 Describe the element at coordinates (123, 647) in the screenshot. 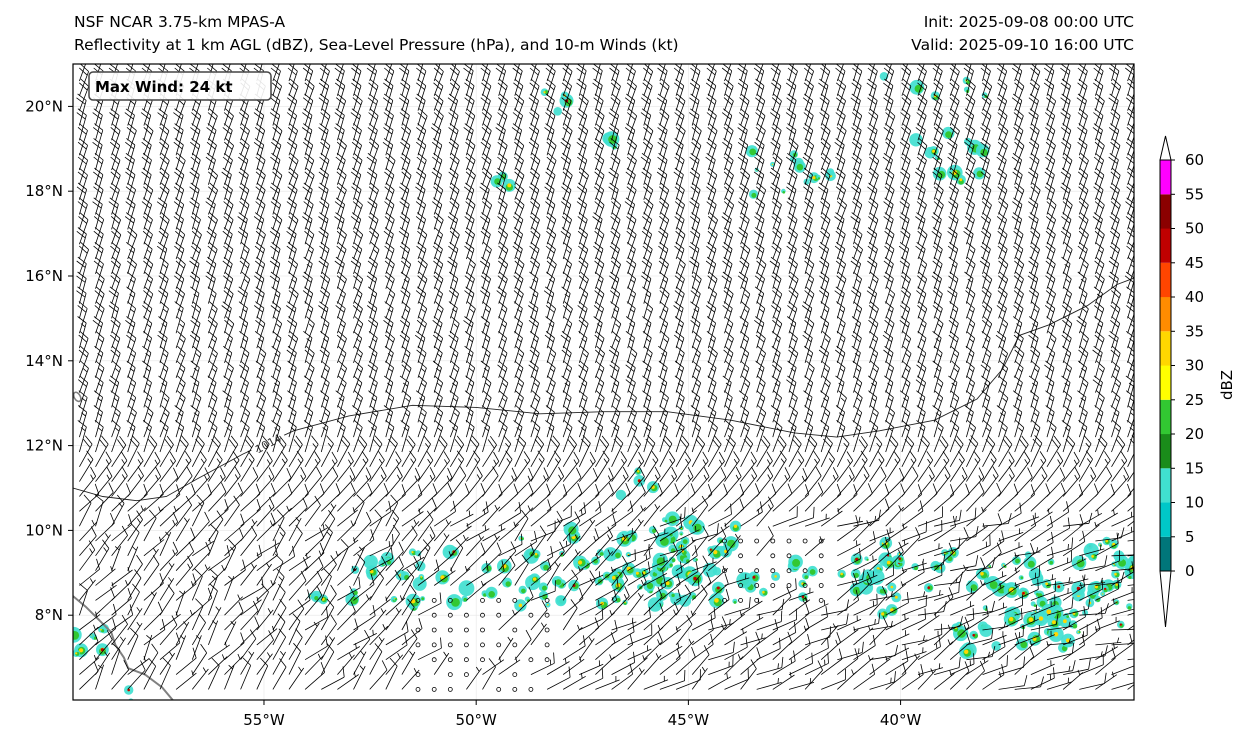

I see `coastline-south-america` at that location.